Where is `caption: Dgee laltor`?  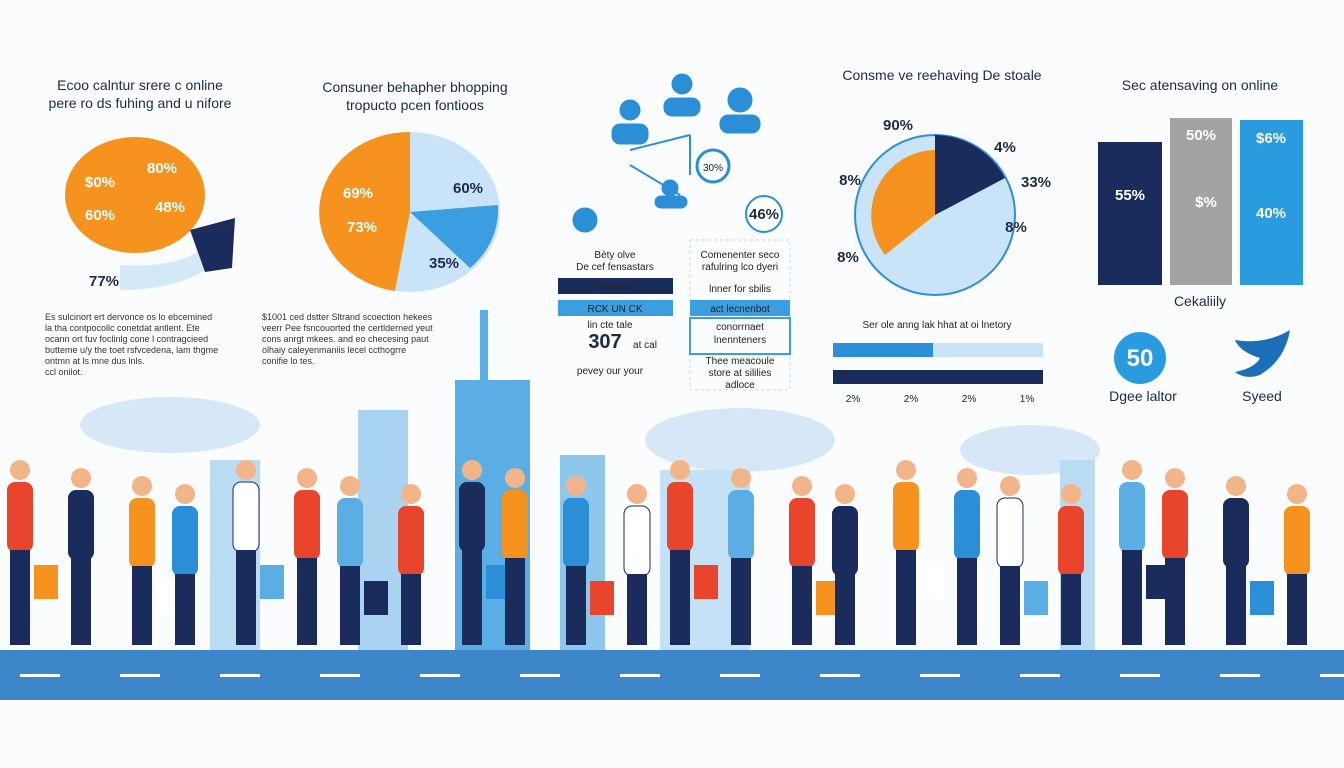
caption: Dgee laltor is located at coordinates (1143, 396).